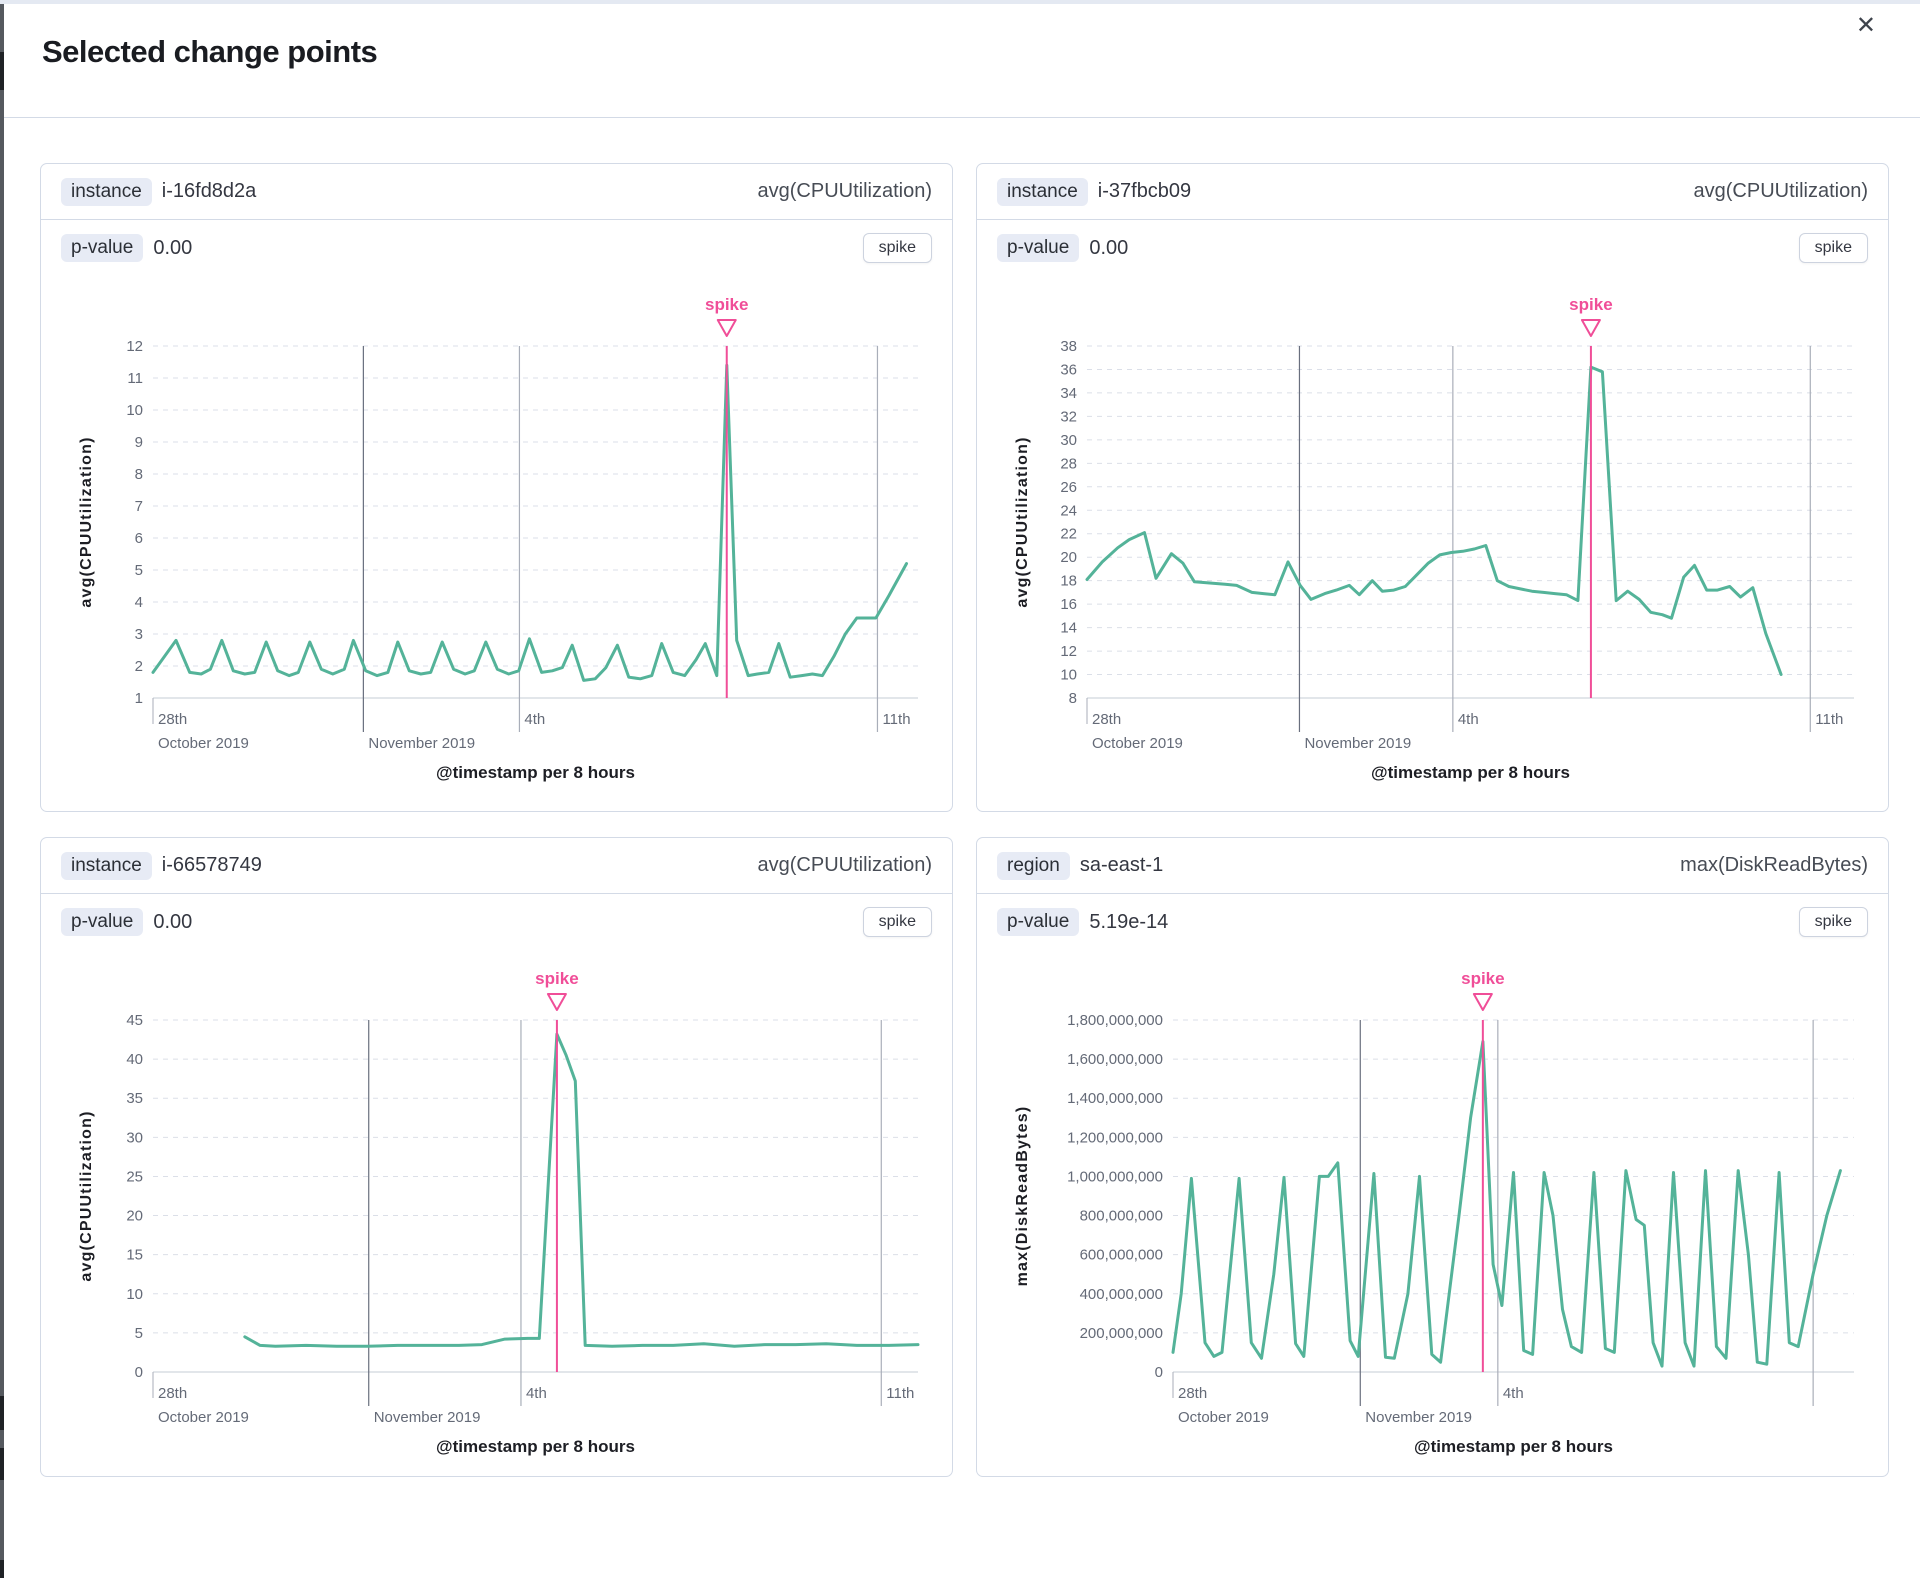 The height and width of the screenshot is (1578, 1920). Describe the element at coordinates (1068, 346) in the screenshot. I see `y-tick-label: 38` at that location.